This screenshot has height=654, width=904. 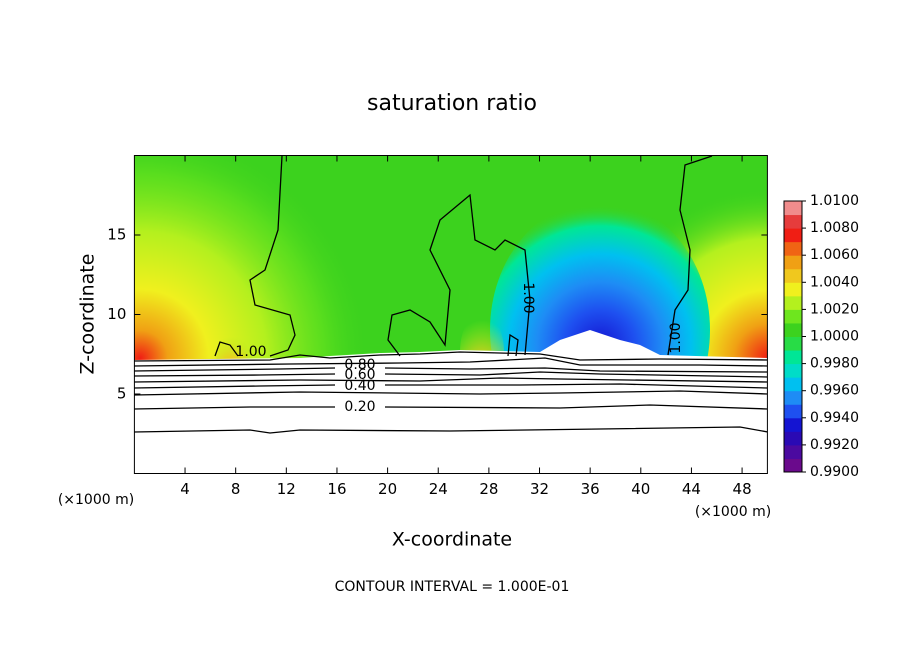 What do you see at coordinates (834, 282) in the screenshot?
I see `colorbar-label: 1.0040` at bounding box center [834, 282].